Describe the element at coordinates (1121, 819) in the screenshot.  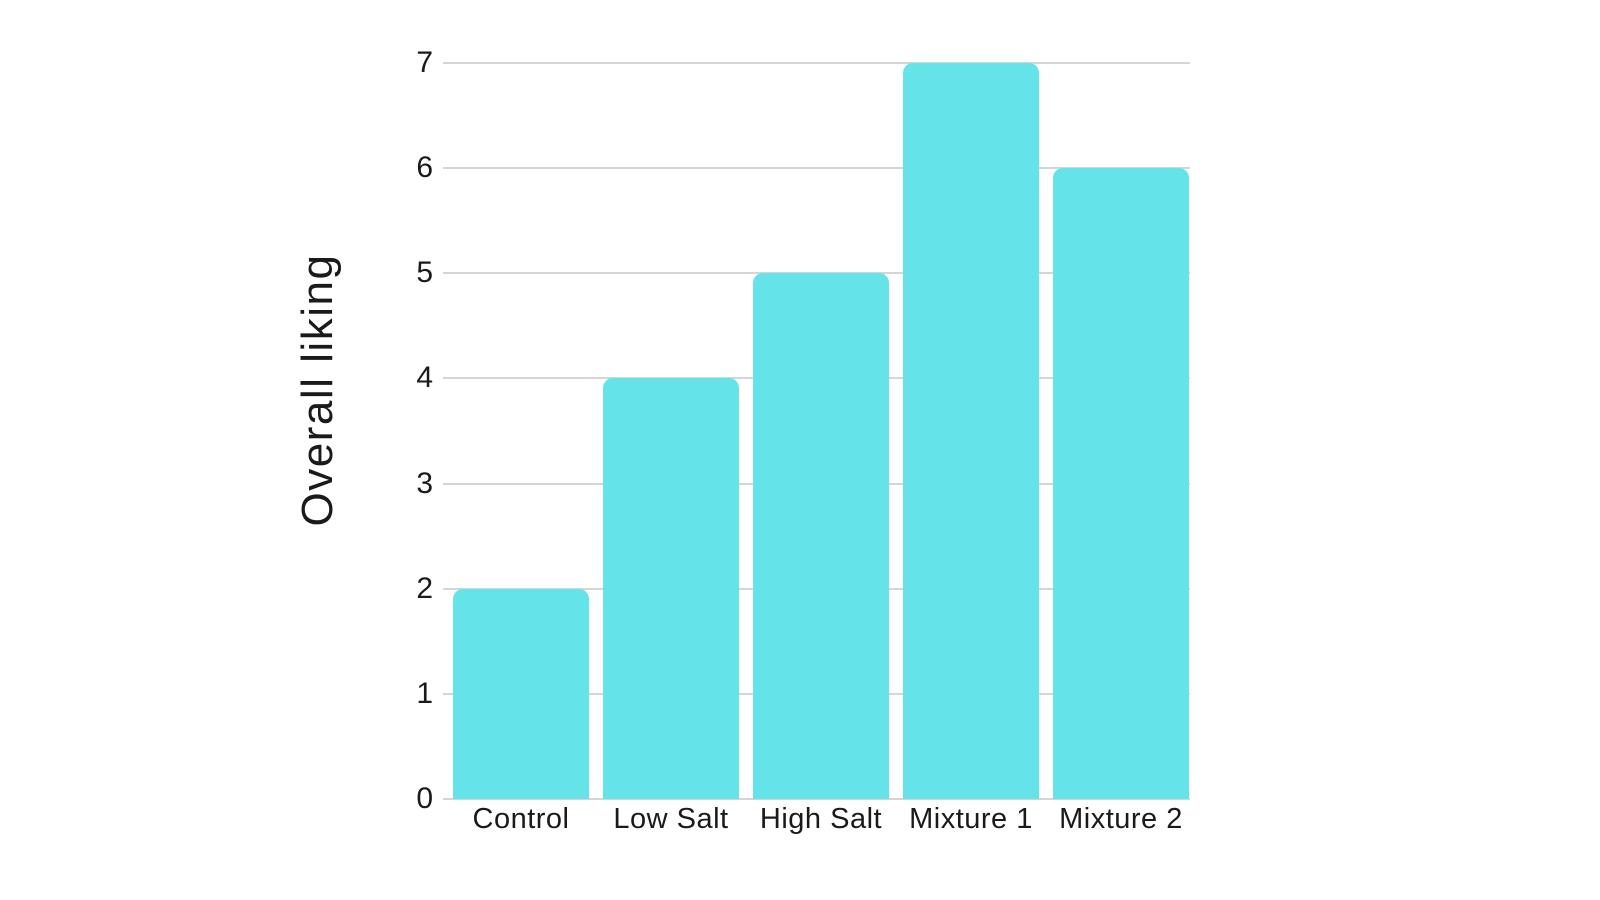
I see `x-category-label: Mixture 2` at that location.